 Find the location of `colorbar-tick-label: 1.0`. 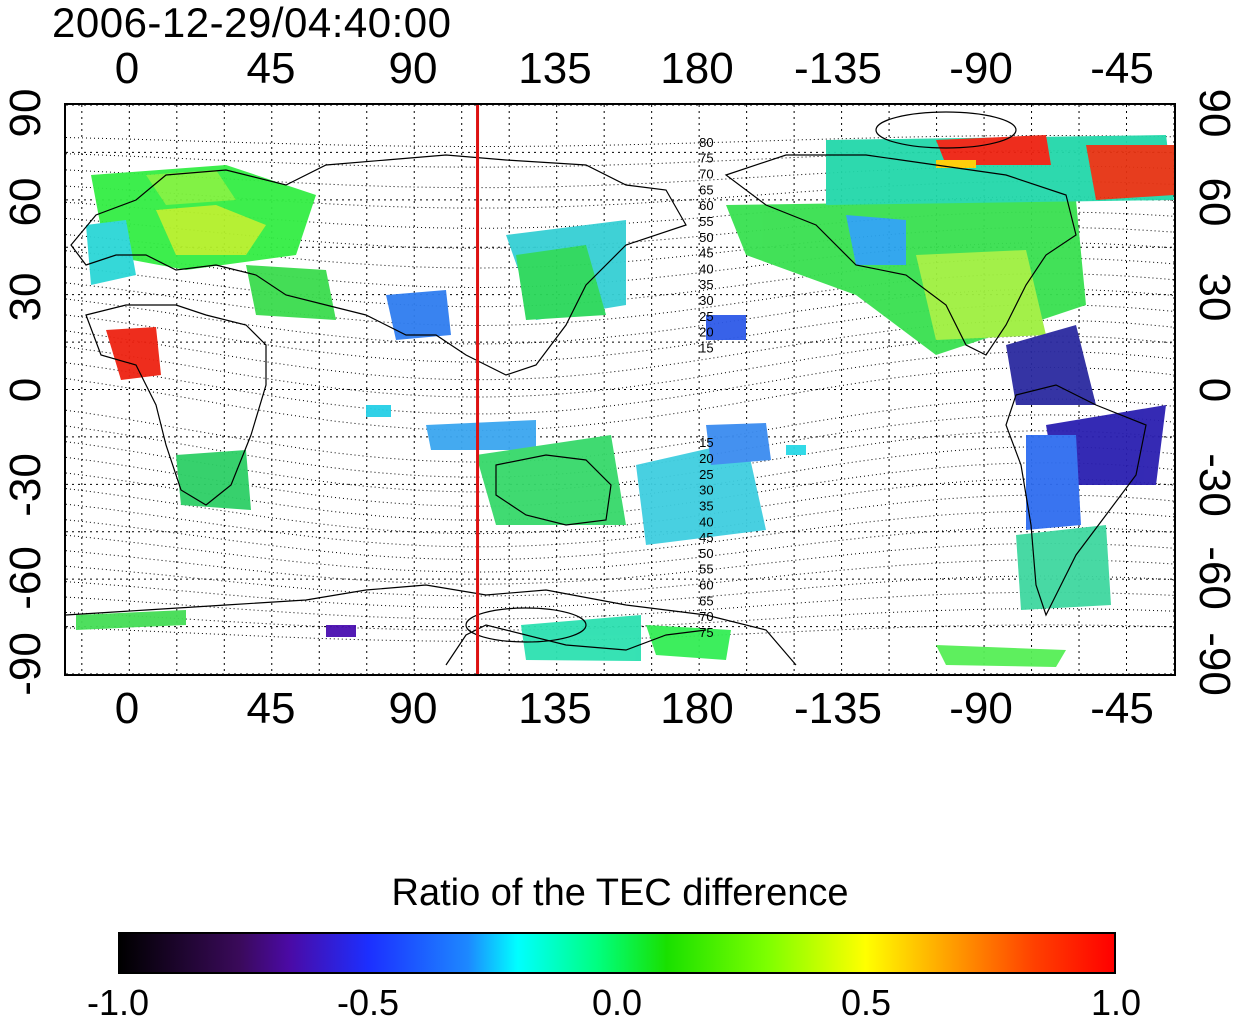

colorbar-tick-label: 1.0 is located at coordinates (1116, 1002).